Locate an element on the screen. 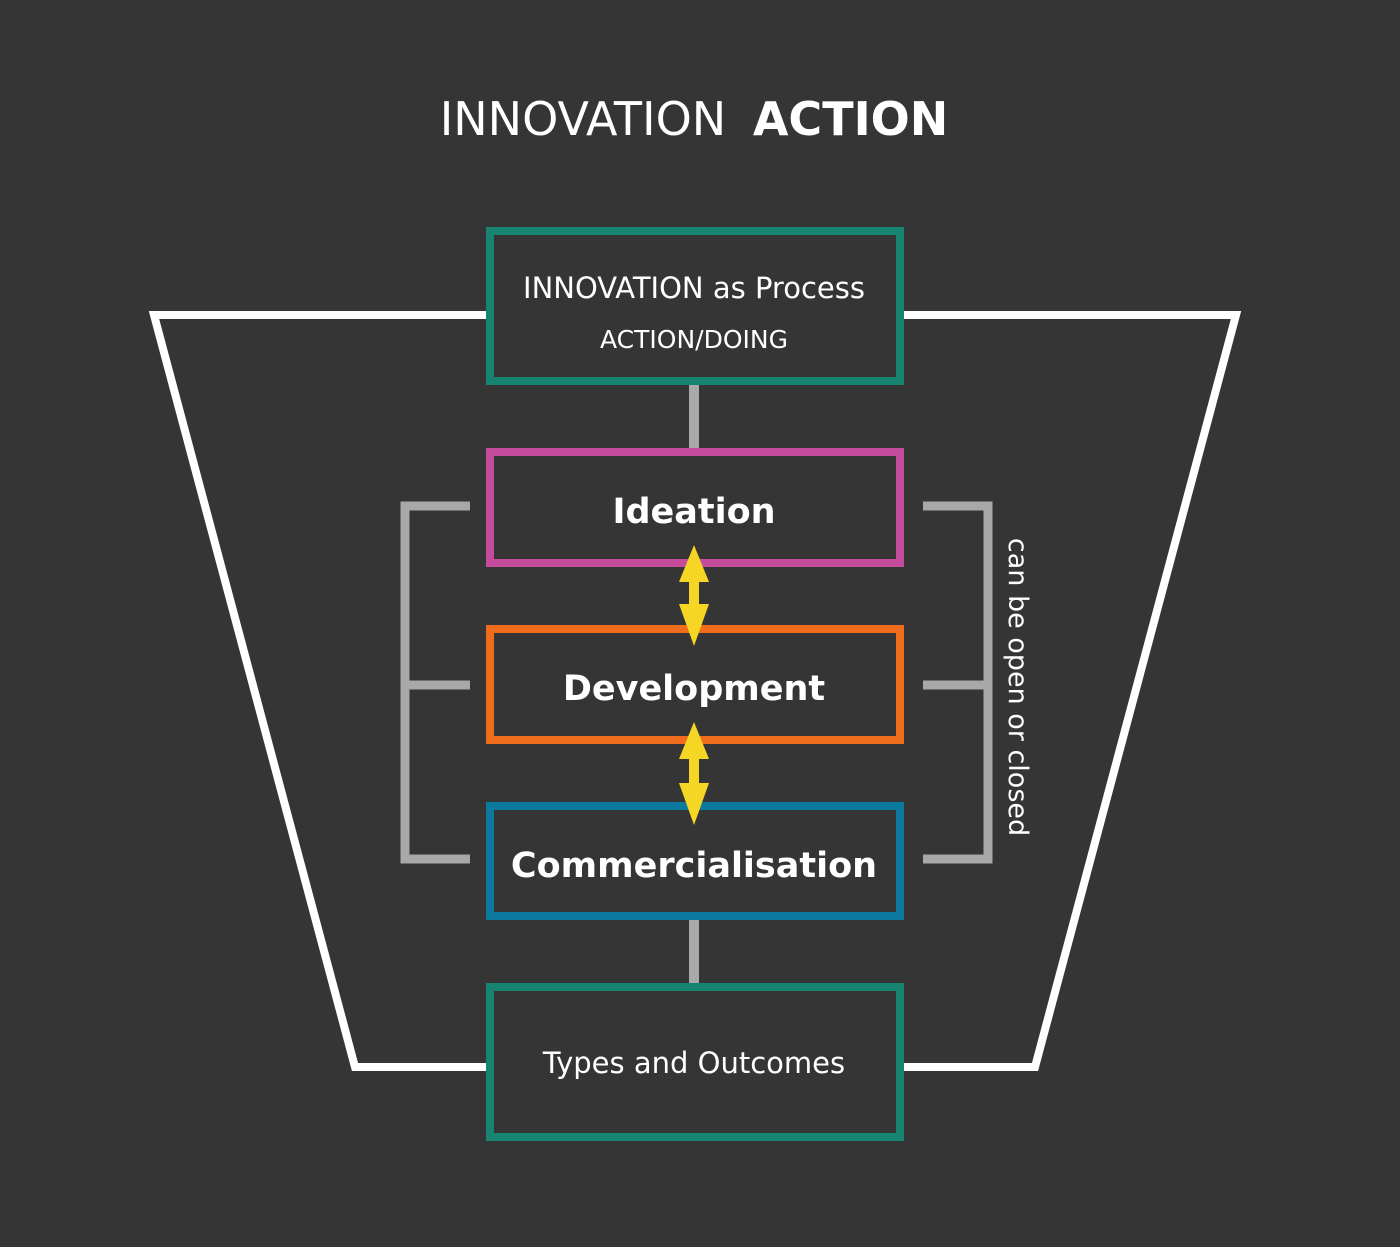 The height and width of the screenshot is (1247, 1400). development-box: Development is located at coordinates (695, 684).